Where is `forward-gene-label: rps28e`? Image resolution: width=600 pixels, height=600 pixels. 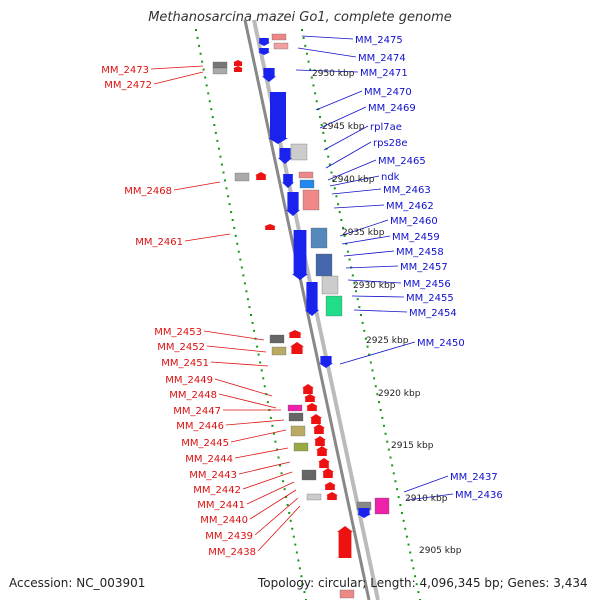 forward-gene-label: rps28e is located at coordinates (390, 143).